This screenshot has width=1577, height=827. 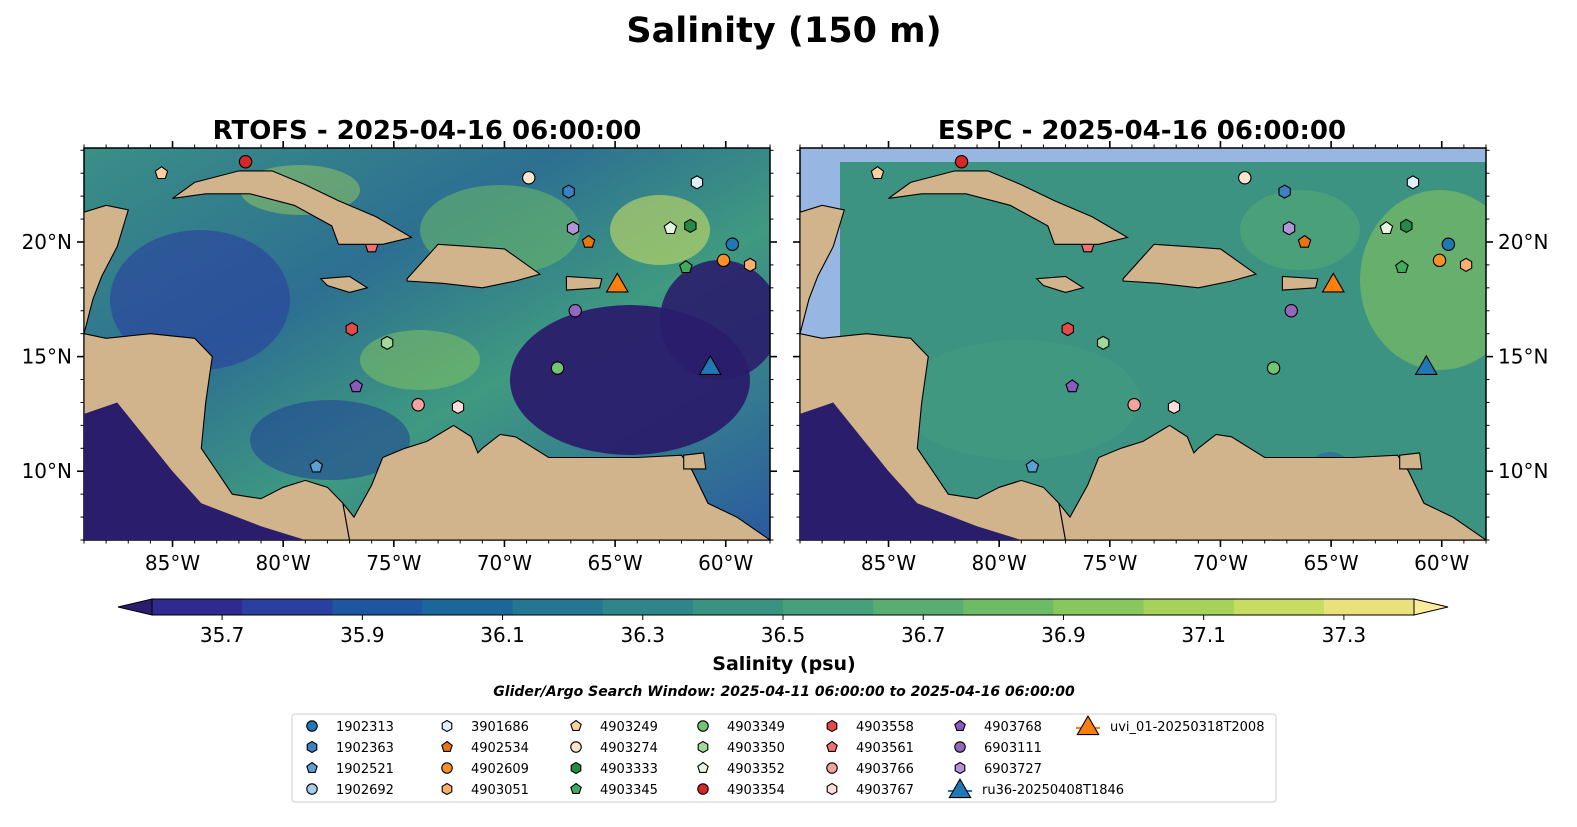 What do you see at coordinates (885, 748) in the screenshot?
I see `legend-label: 4903561` at bounding box center [885, 748].